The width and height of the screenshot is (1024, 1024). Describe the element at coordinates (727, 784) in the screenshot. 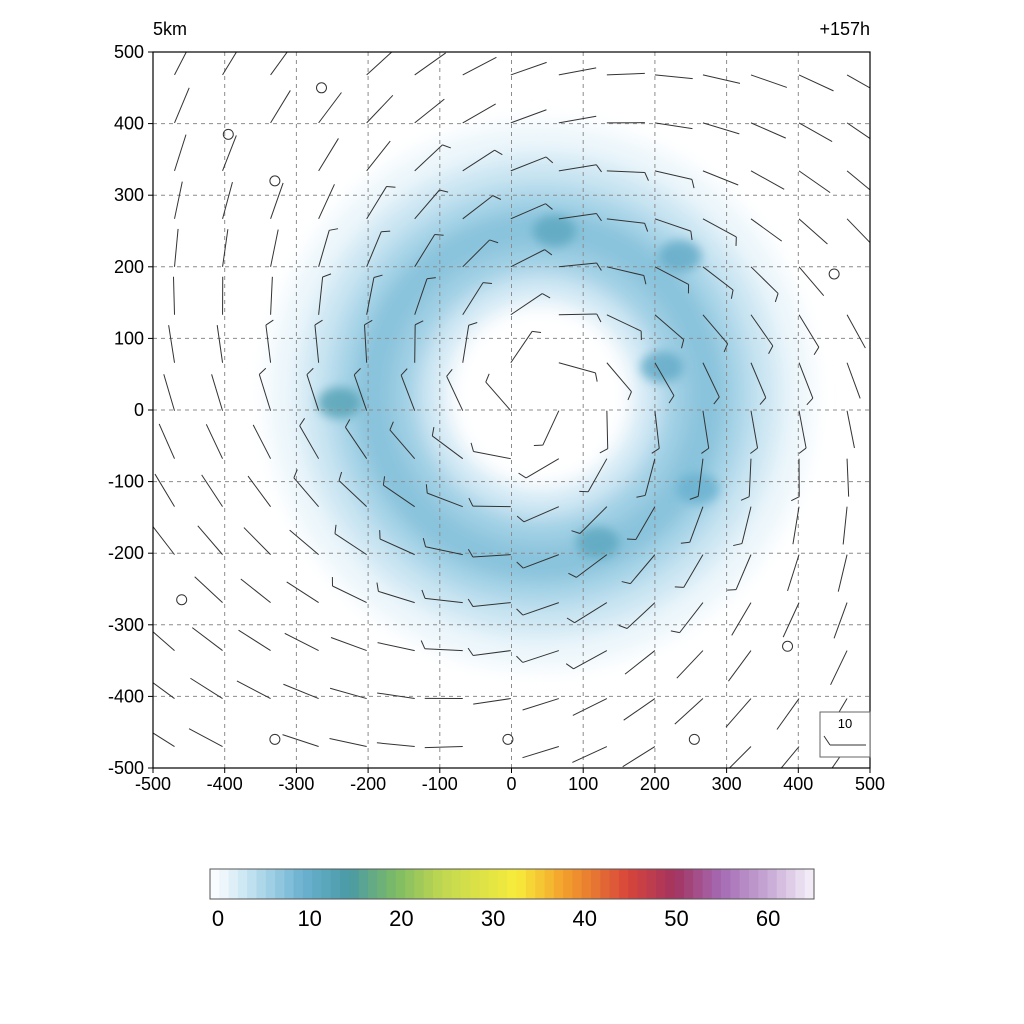

I see `x-tick-label: 300` at that location.